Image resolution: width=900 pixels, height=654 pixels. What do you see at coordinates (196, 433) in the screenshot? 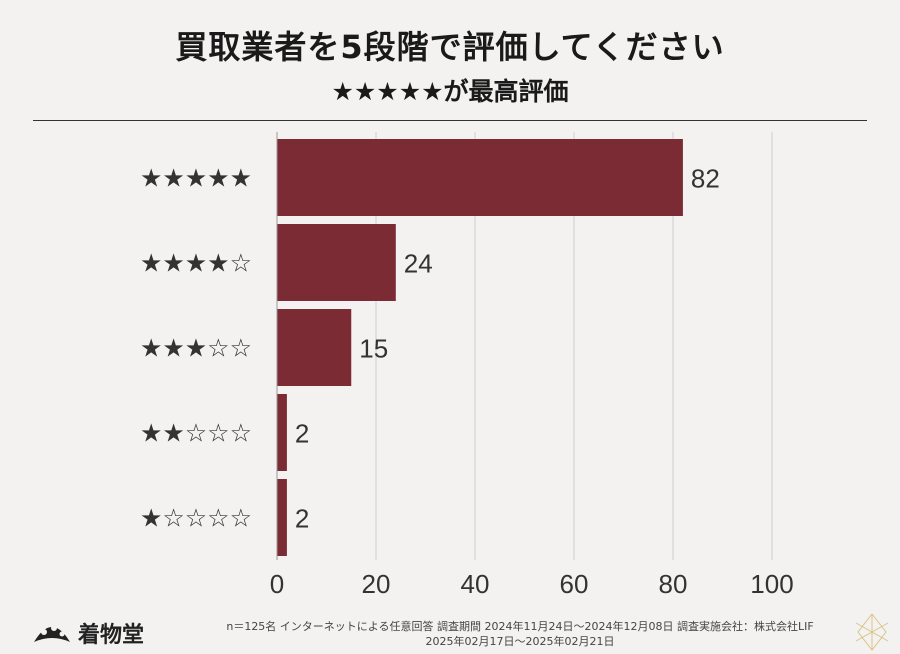
I see `category-label-2-stars: ★★☆☆☆` at bounding box center [196, 433].